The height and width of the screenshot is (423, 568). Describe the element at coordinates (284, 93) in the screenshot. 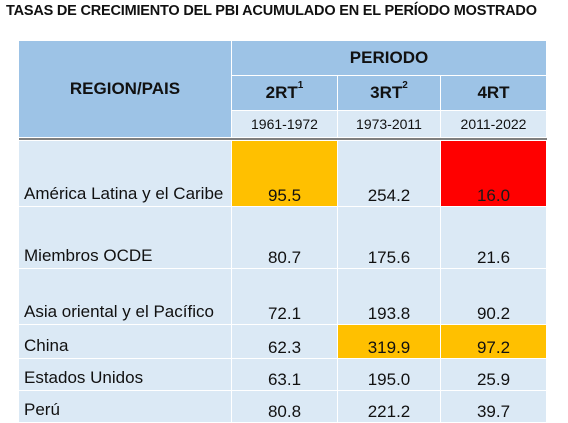

I see `period-header-2rt: 2RT1` at that location.